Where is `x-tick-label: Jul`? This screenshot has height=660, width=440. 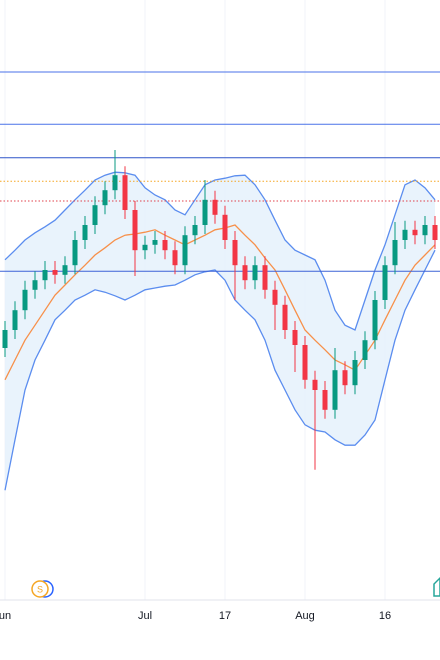 x-tick-label: Jul is located at coordinates (145, 616).